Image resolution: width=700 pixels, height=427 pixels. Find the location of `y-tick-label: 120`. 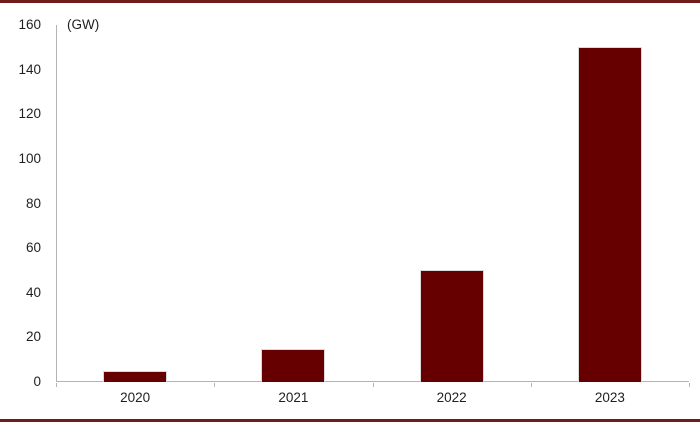

y-tick-label: 120 is located at coordinates (29, 114).